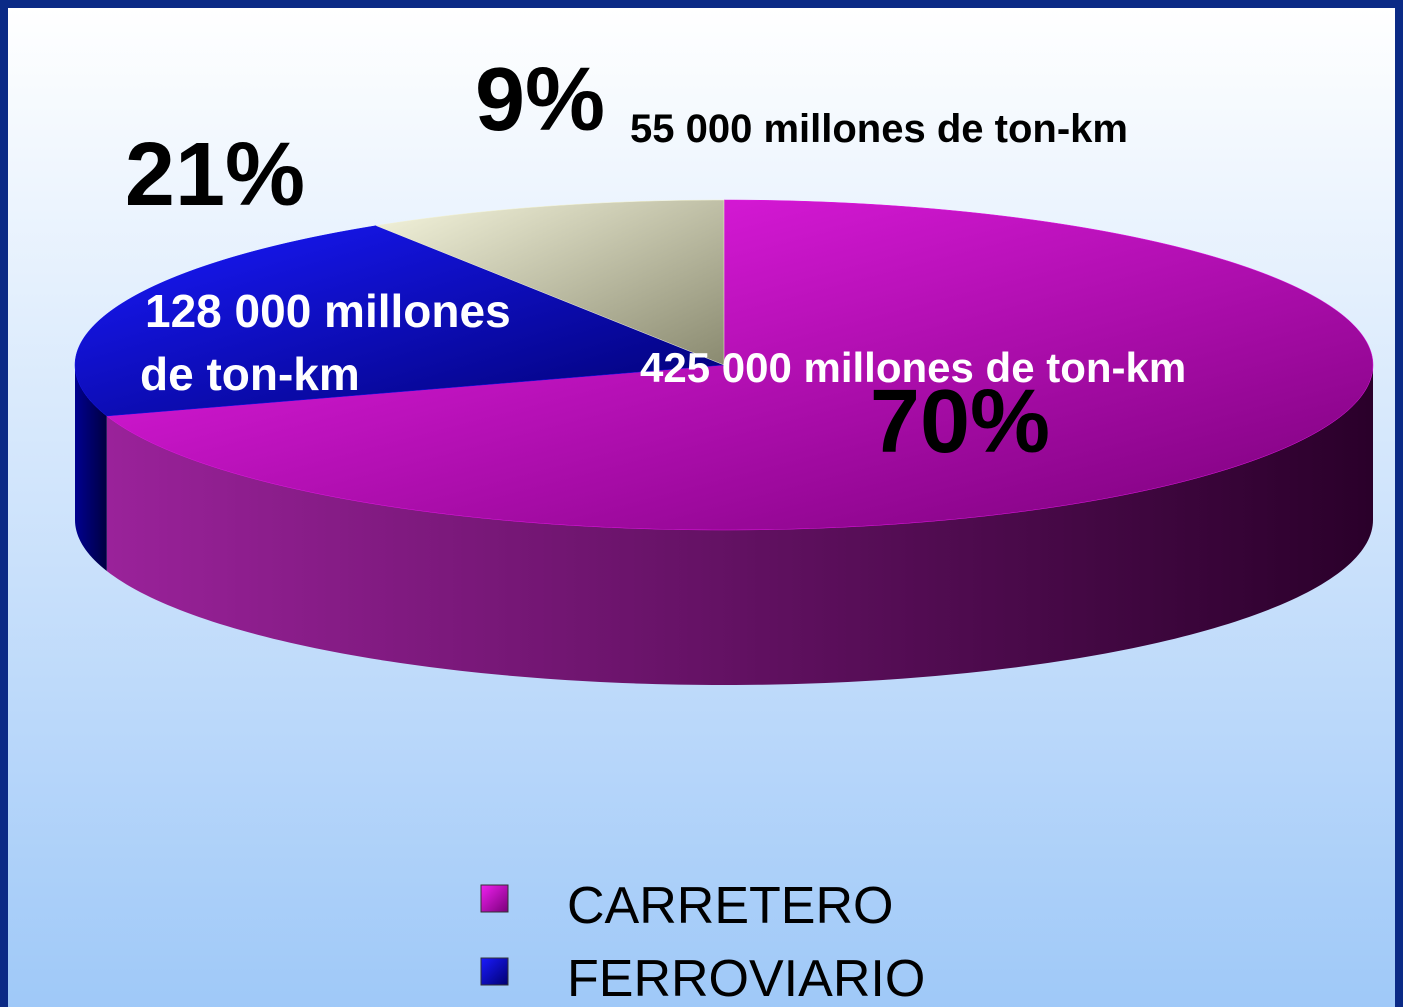 This screenshot has width=1403, height=1007. What do you see at coordinates (879, 129) in the screenshot?
I see `annotation: 55 000 millones de ton-km` at bounding box center [879, 129].